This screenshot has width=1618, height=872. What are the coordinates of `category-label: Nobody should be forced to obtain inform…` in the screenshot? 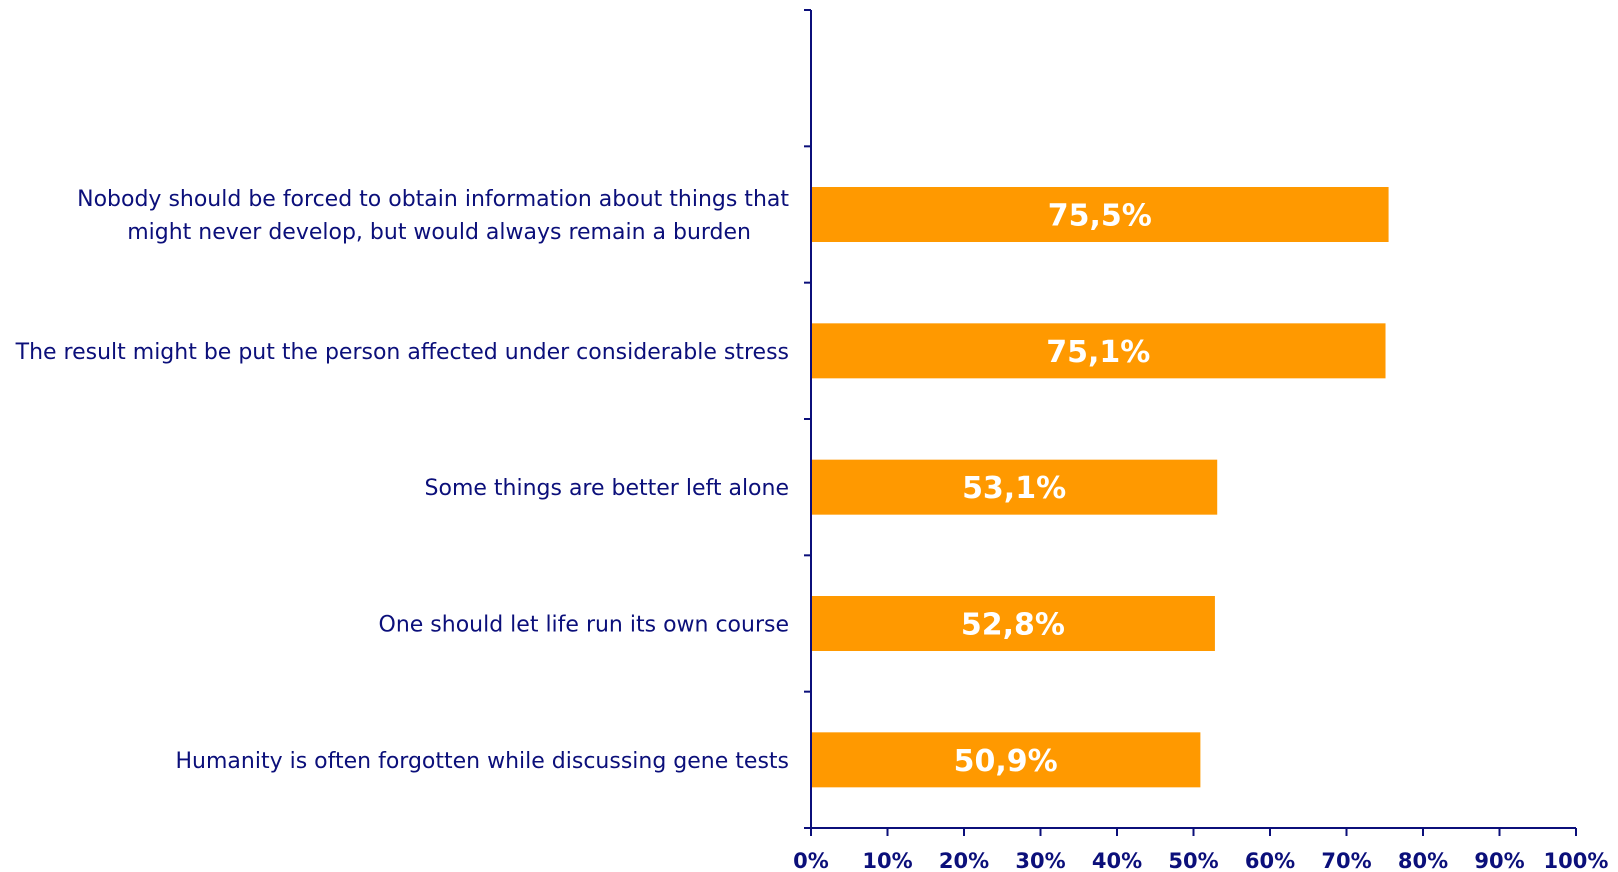 It's located at (433, 199).